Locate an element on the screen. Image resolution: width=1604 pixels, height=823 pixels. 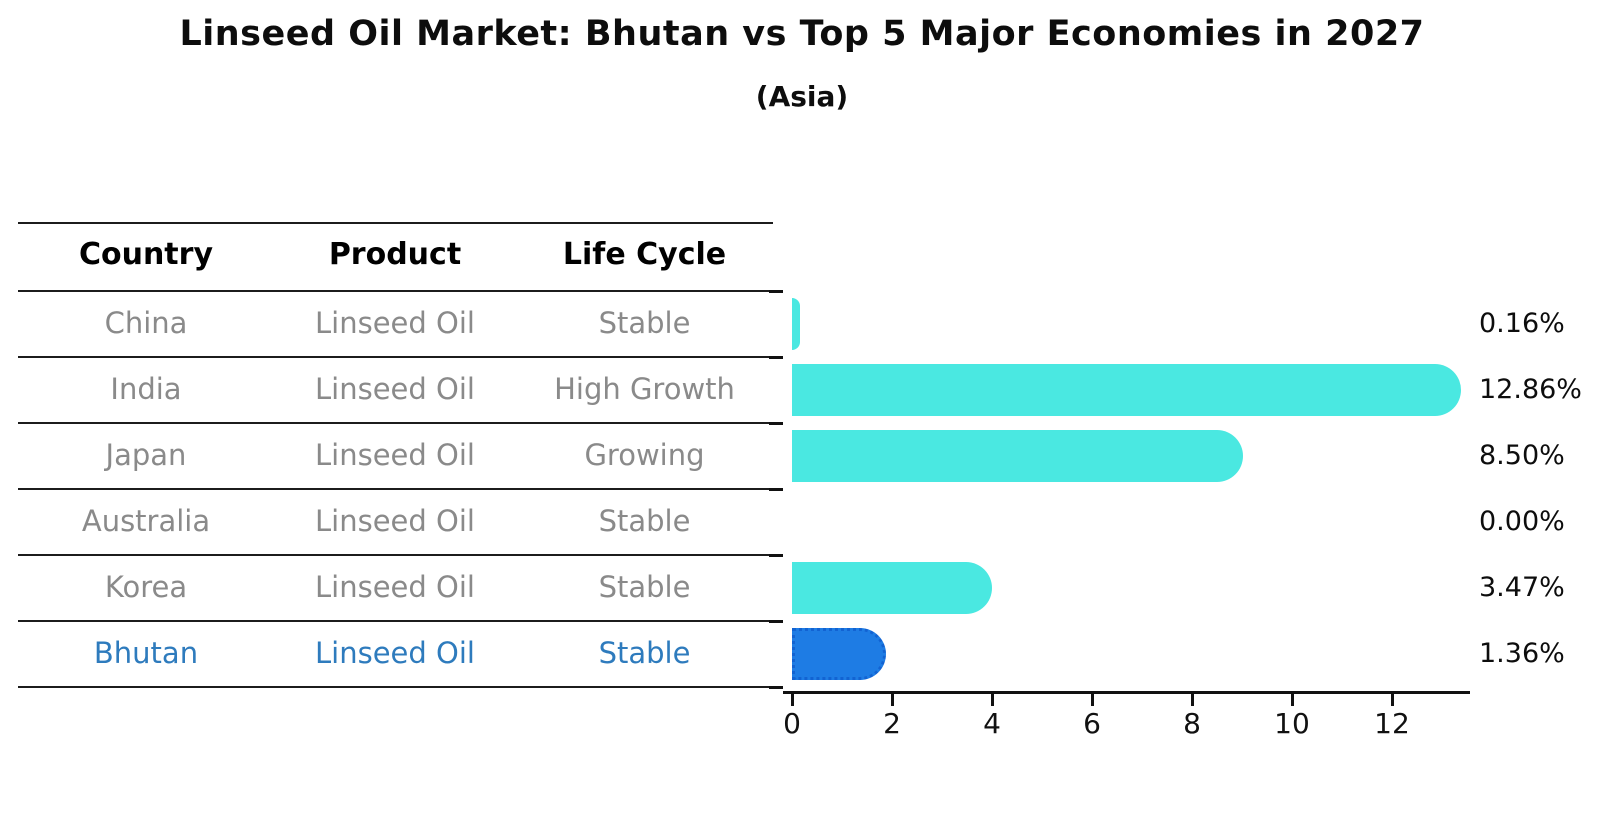
bar-japan is located at coordinates (1017, 456).